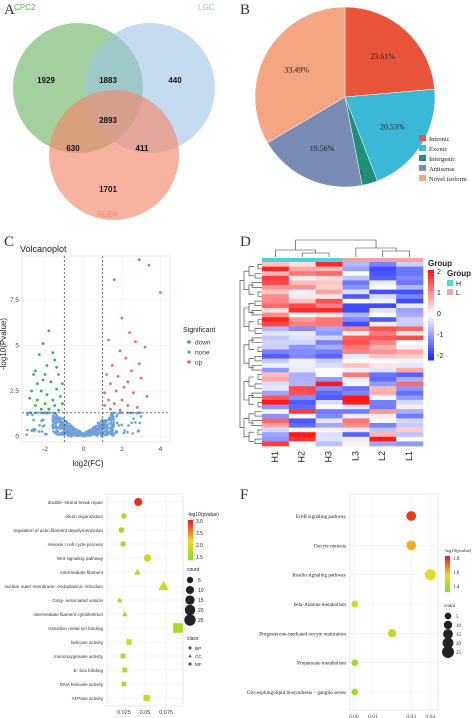 The height and width of the screenshot is (718, 474). What do you see at coordinates (447, 571) in the screenshot?
I see `kegg-color-legend-step` at bounding box center [447, 571].